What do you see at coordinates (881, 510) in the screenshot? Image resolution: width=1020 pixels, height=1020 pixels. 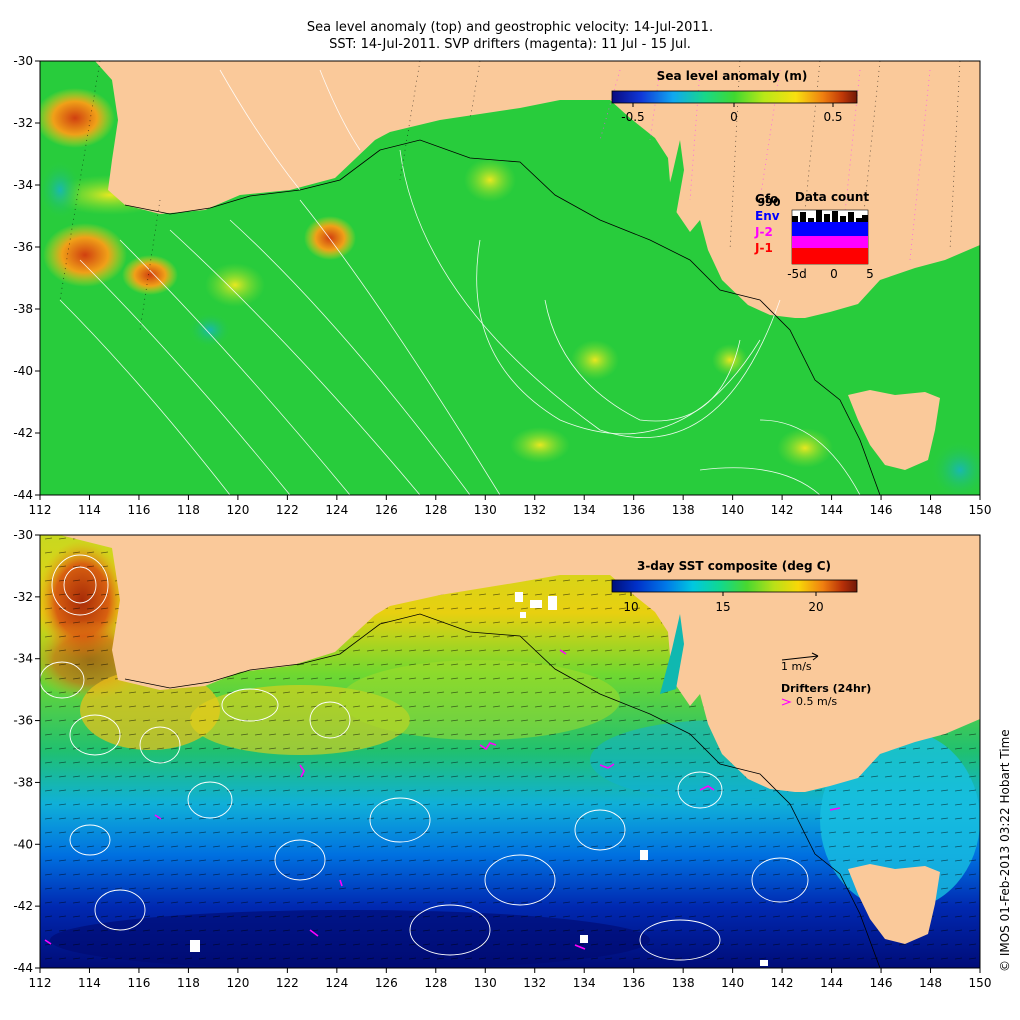 I see `lon-tick-label: 146` at bounding box center [881, 510].